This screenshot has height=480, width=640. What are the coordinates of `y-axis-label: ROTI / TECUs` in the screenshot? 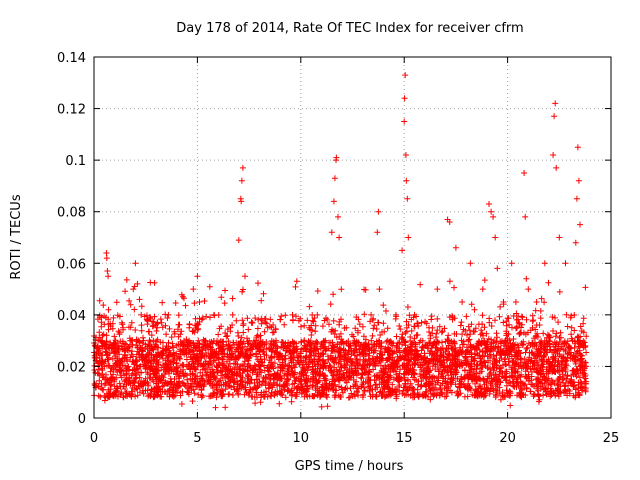 It's located at (16, 236).